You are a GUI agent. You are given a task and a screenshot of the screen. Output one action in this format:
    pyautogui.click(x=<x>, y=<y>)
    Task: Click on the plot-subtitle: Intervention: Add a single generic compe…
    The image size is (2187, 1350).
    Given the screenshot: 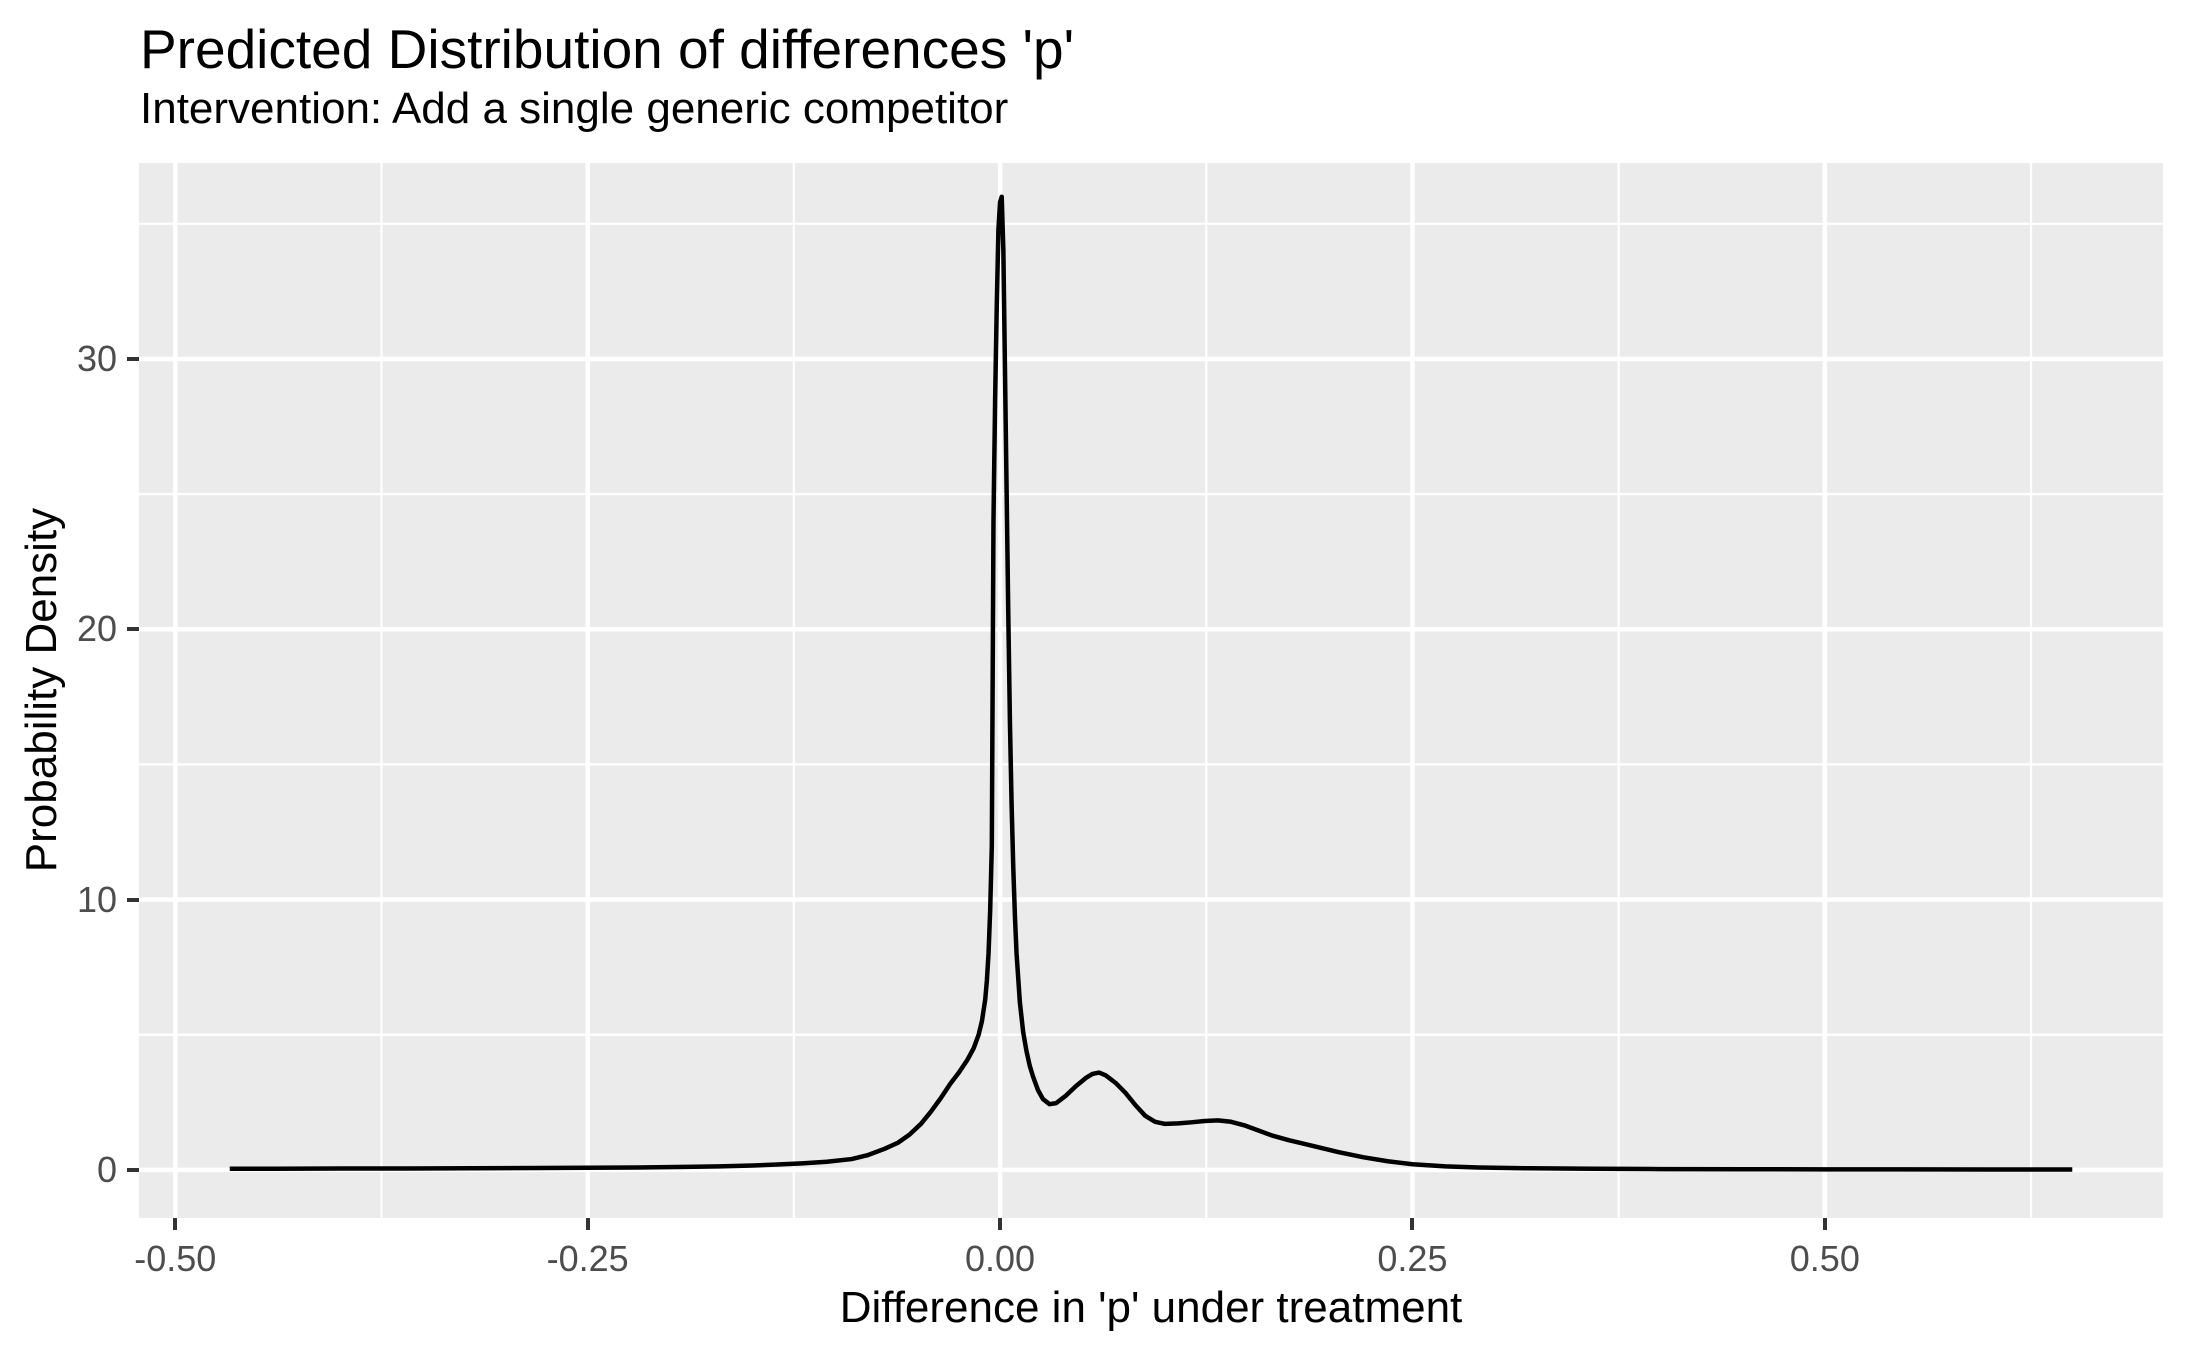 What is the action you would take?
    pyautogui.click(x=574, y=108)
    